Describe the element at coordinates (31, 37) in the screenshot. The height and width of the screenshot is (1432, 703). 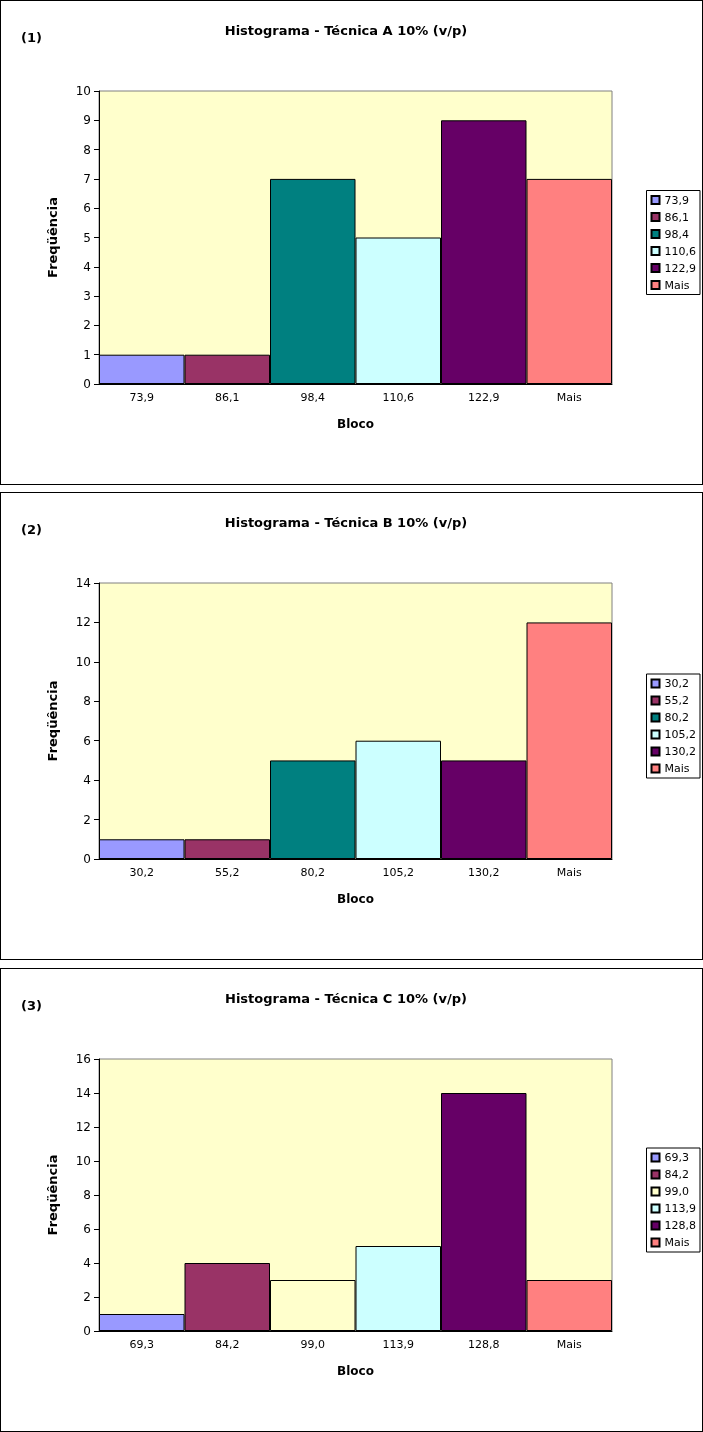
I see `text: (1)` at that location.